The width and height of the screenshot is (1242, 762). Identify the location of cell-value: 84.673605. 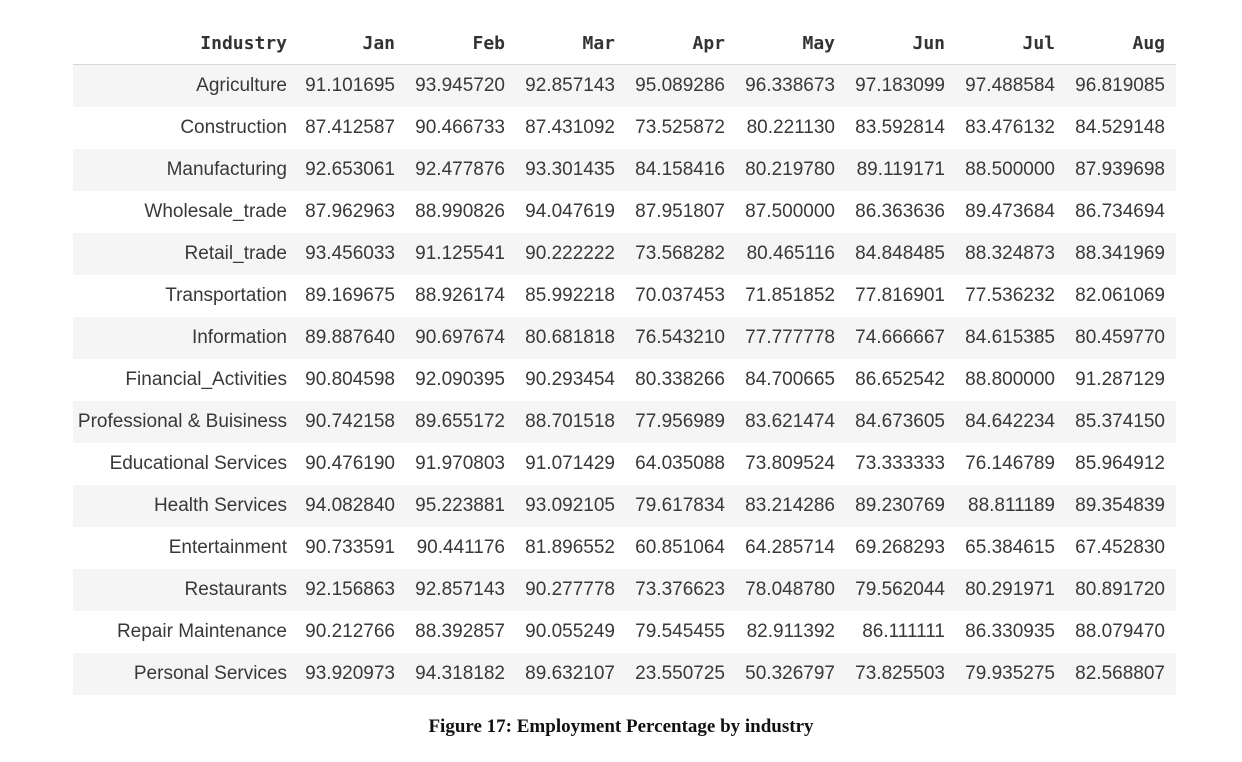
(901, 422).